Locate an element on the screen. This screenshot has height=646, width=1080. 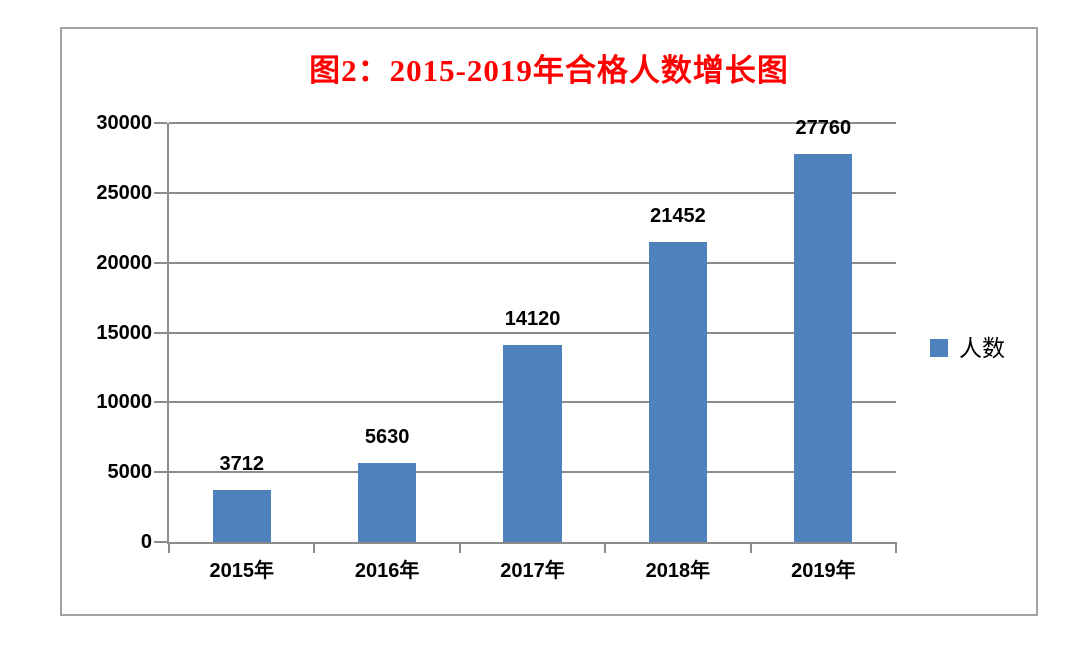
category-cell: 5630 is located at coordinates (386, 332).